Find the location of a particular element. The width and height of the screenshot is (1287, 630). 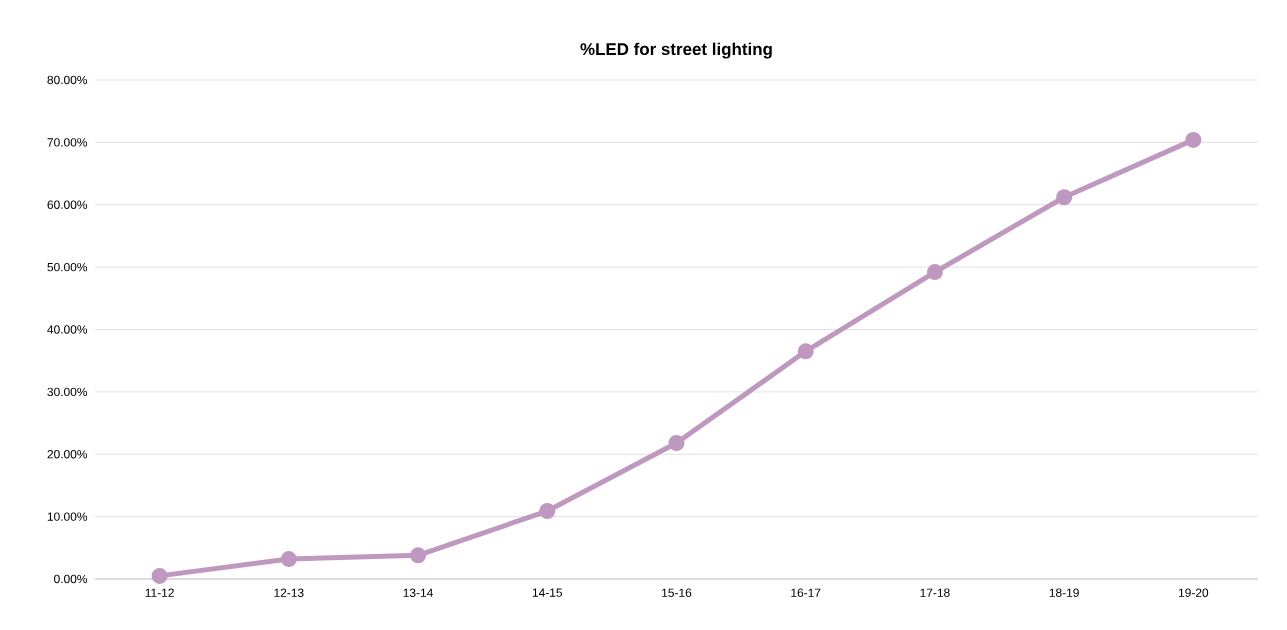

x-tick-label: 16-17 is located at coordinates (806, 592).